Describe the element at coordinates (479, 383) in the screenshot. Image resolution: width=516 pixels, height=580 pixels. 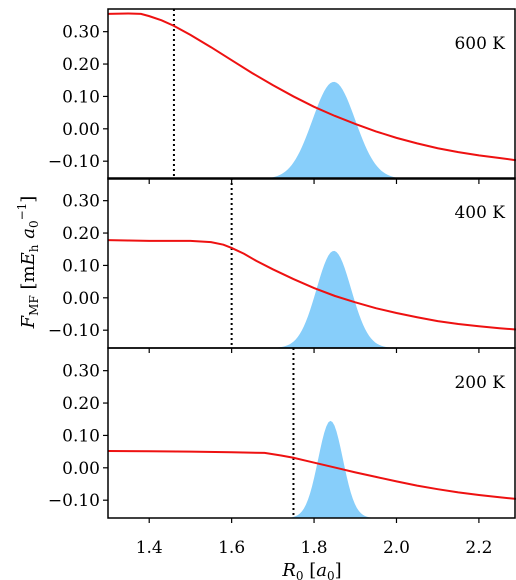
I see `temperature-label: 200 K` at that location.